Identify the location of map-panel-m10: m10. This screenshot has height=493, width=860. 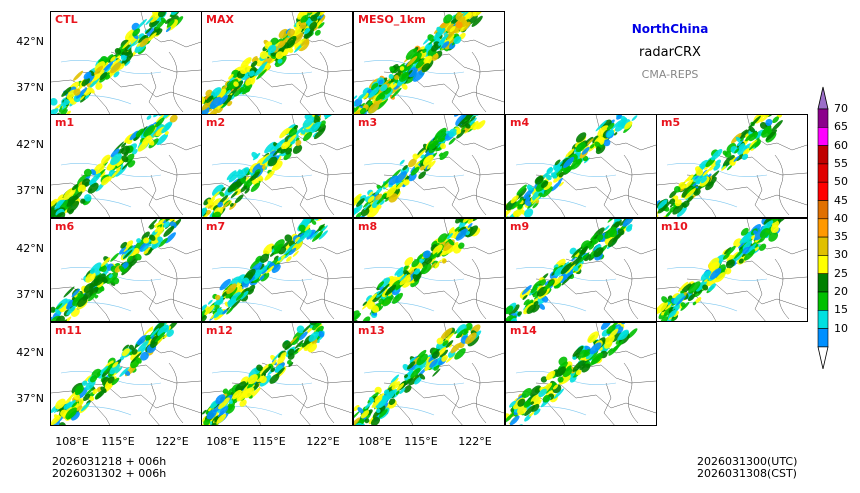
(732, 270).